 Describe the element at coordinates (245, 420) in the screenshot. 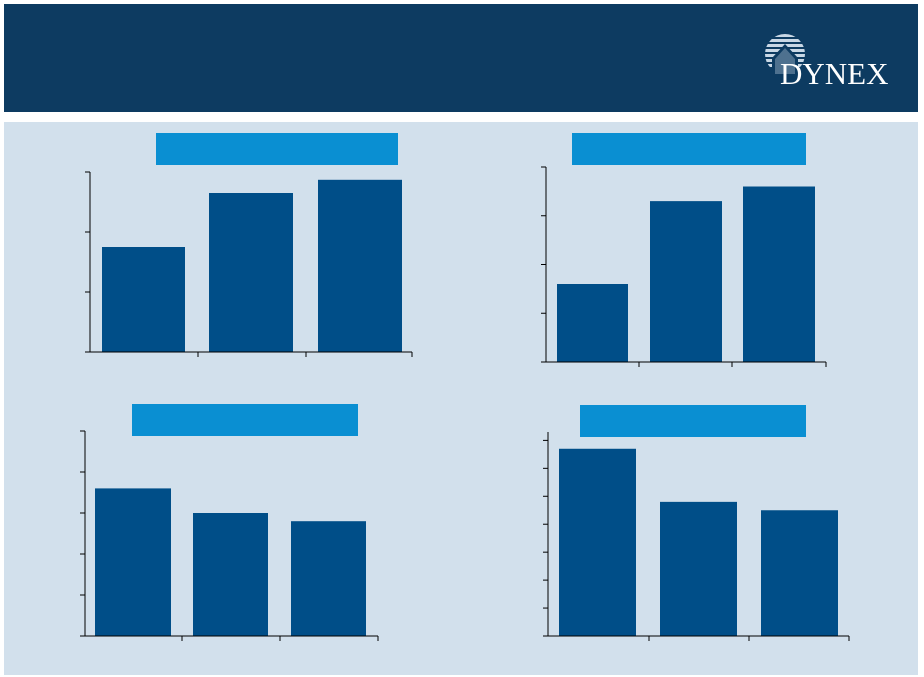

I see `chart-3-title-bar` at that location.